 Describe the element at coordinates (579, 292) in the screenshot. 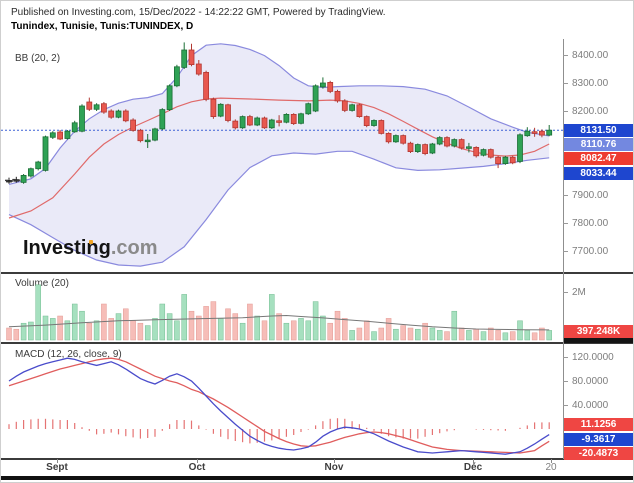

I see `axis-tick-label: 2M` at that location.